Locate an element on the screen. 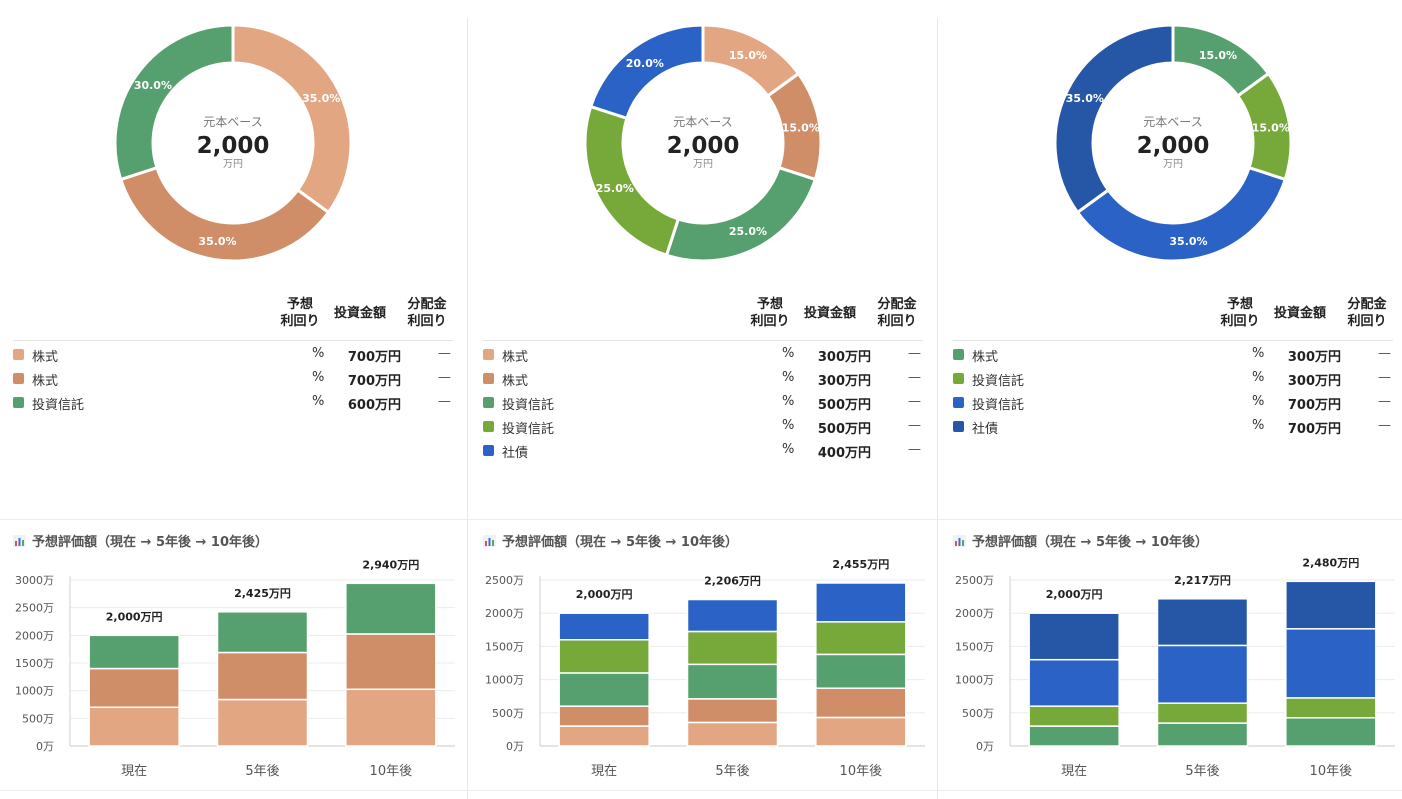 The image size is (1402, 799). donut-chart: 35.0% 35.0% 30.0% is located at coordinates (233, 143).